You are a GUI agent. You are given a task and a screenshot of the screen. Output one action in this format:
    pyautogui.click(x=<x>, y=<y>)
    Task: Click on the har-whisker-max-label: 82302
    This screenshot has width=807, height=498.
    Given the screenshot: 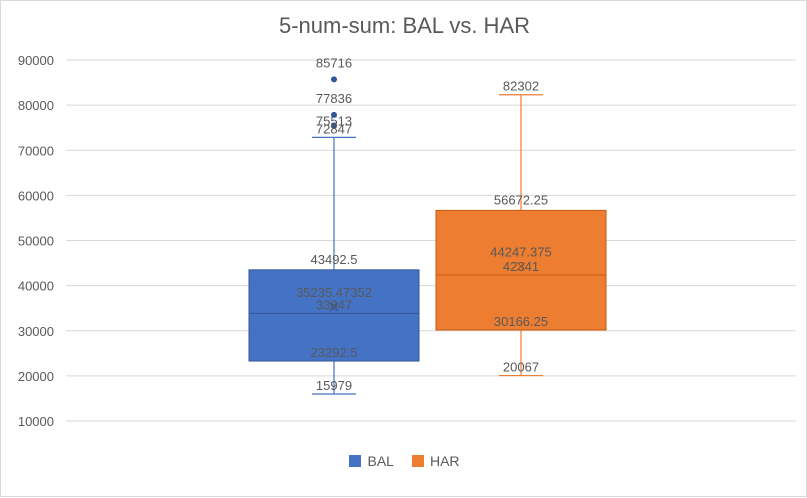 What is the action you would take?
    pyautogui.click(x=521, y=86)
    